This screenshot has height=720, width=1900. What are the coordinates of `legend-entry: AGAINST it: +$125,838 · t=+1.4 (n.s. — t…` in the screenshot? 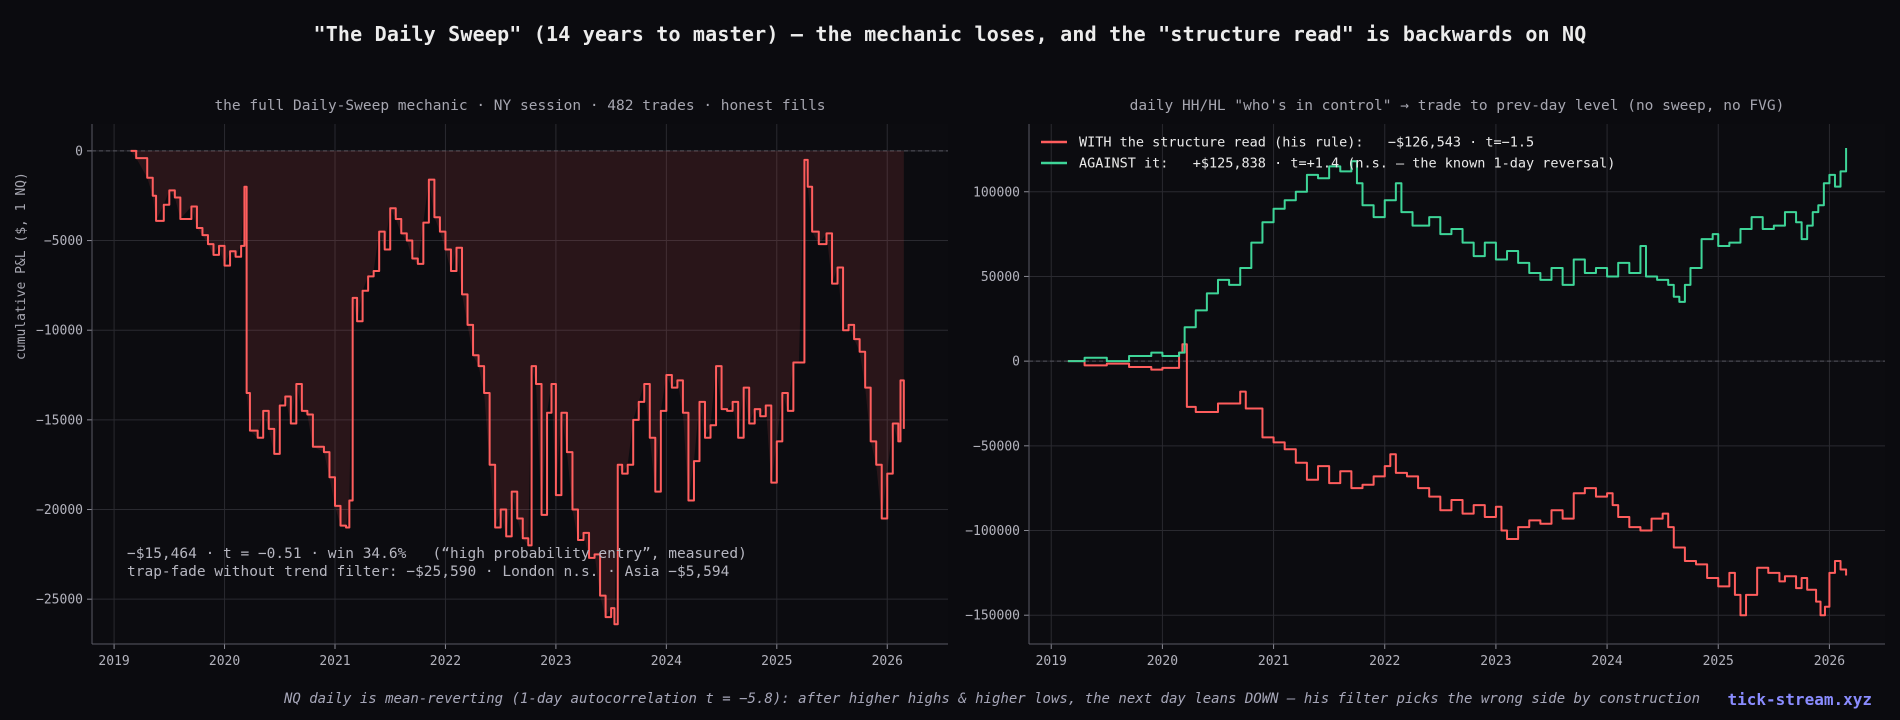 It's located at (1347, 164).